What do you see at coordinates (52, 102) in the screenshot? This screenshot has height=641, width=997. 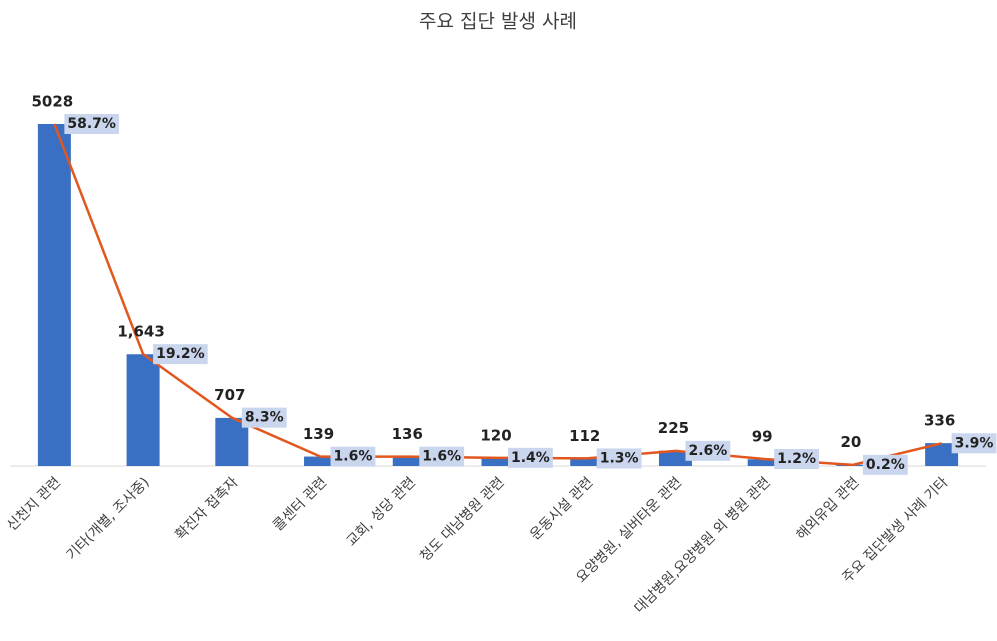 I see `value-label: 5028` at bounding box center [52, 102].